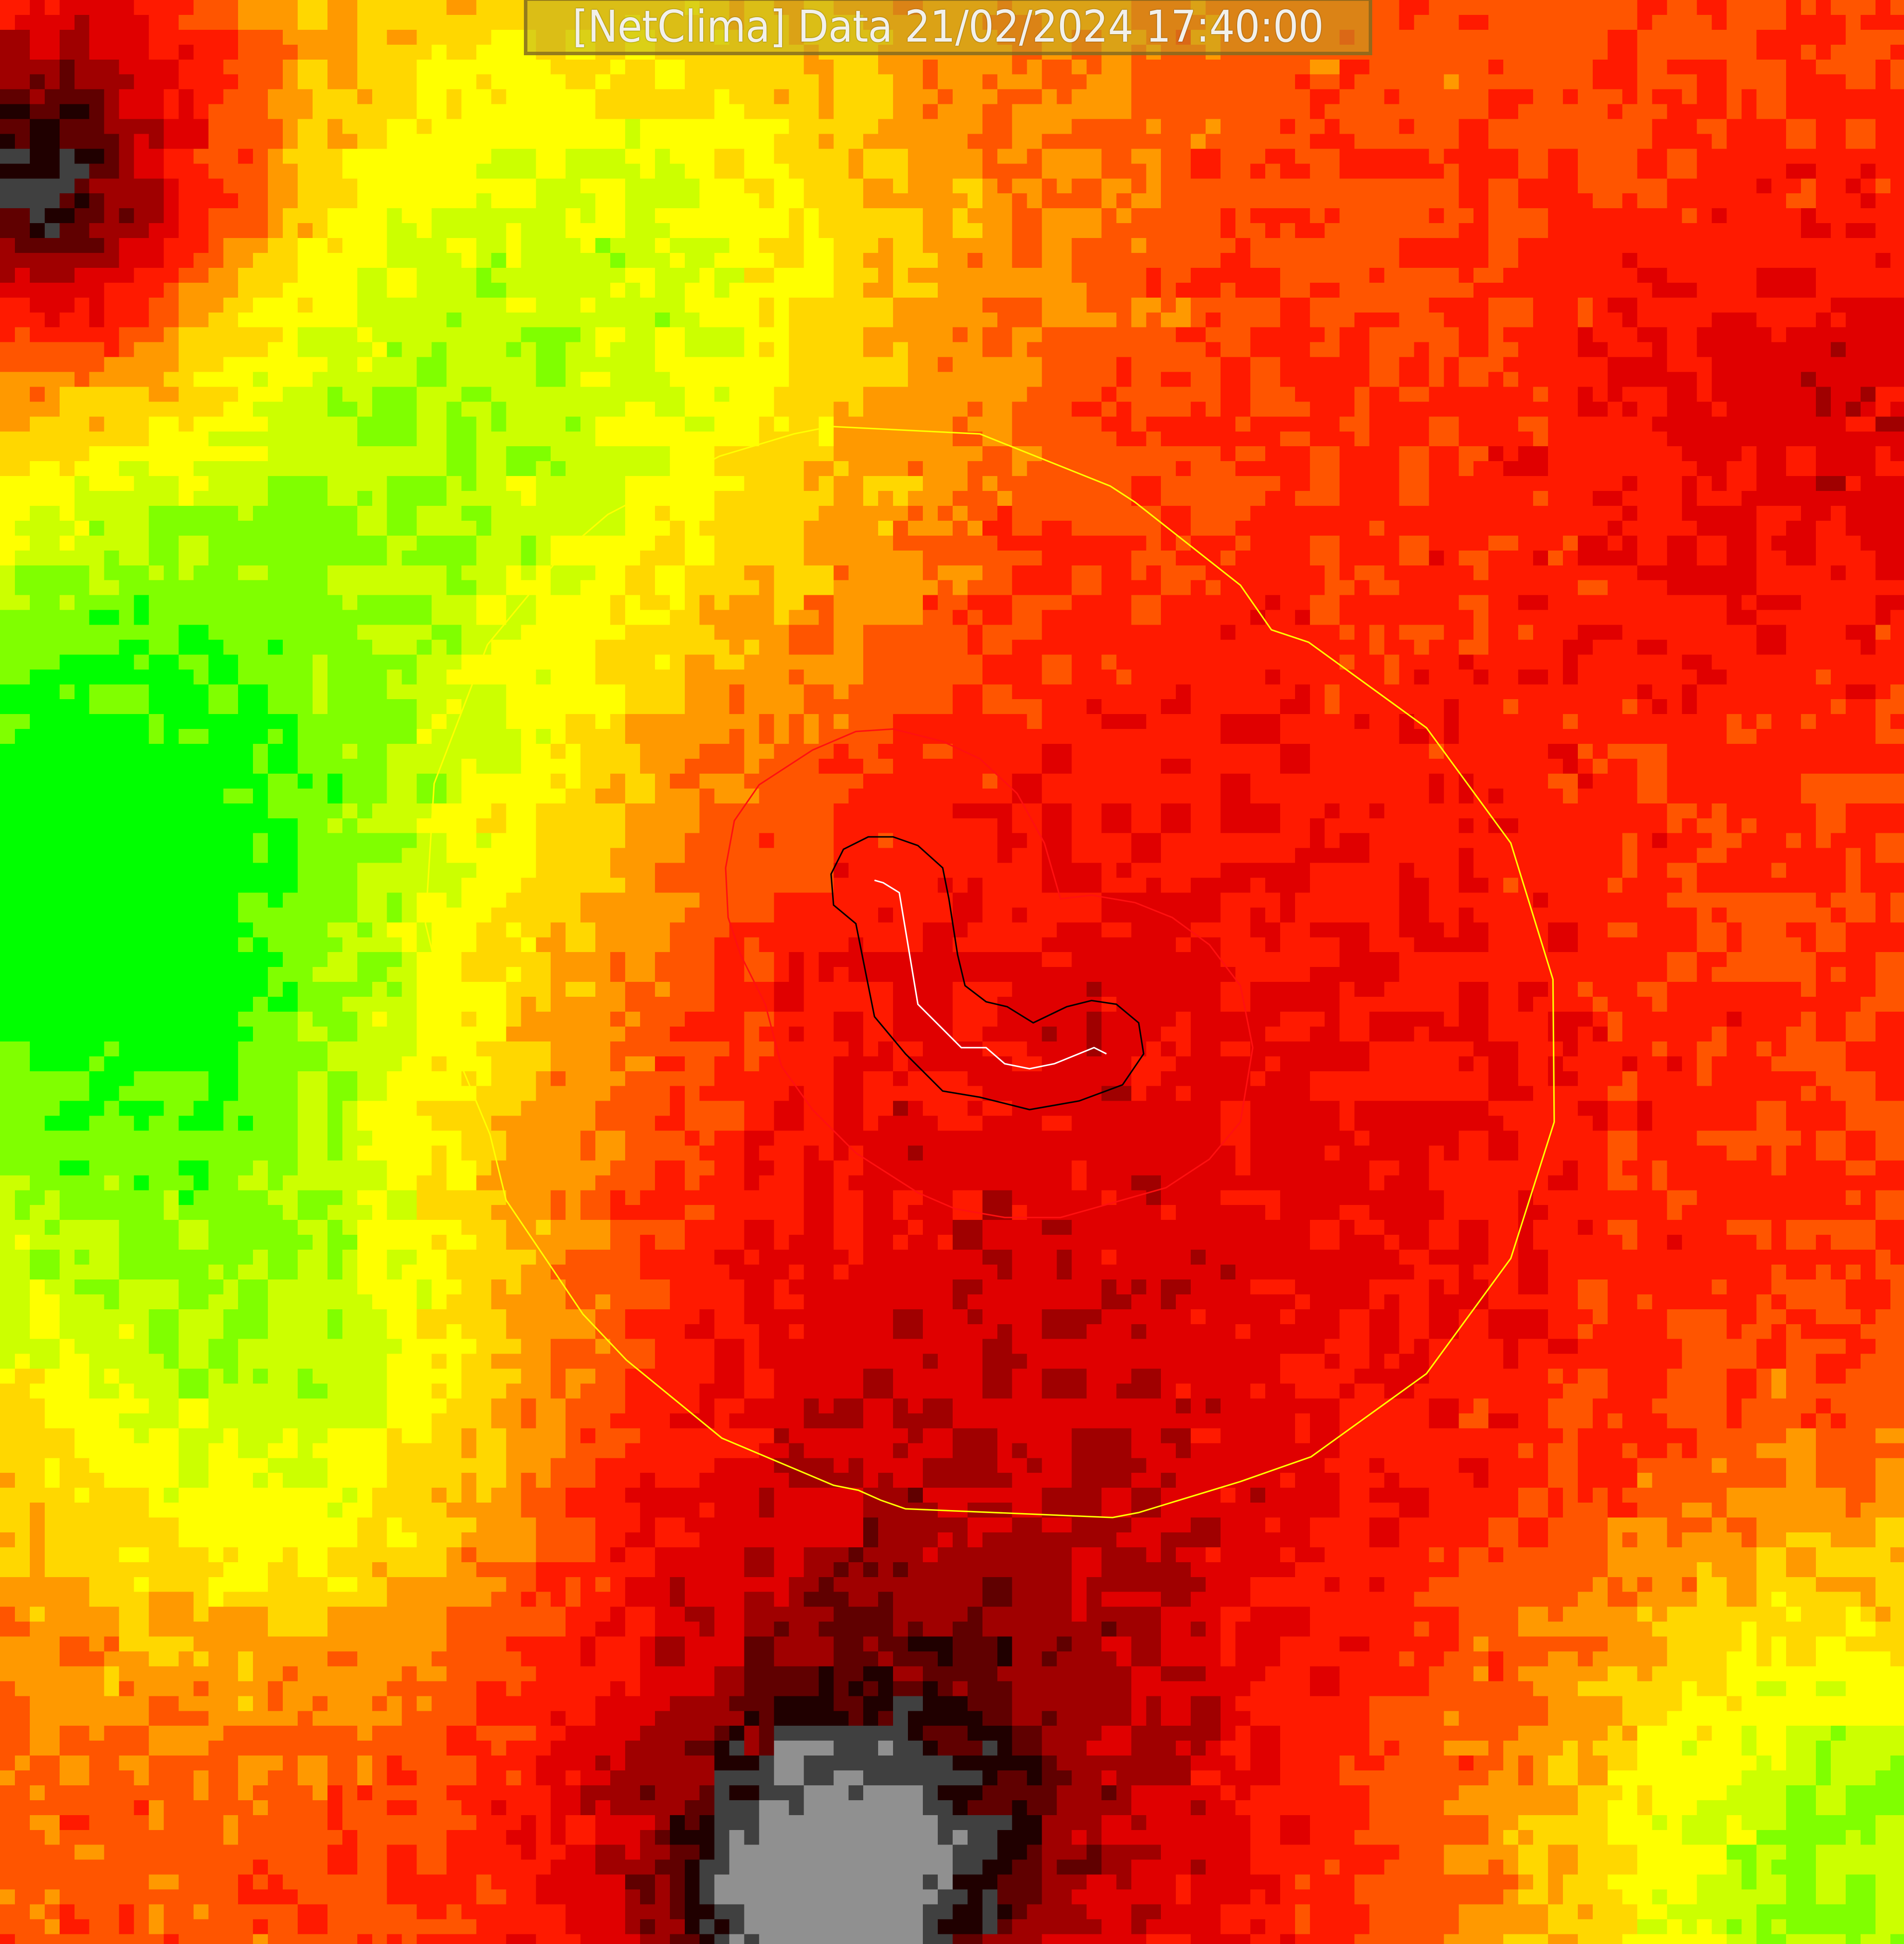 The height and width of the screenshot is (1944, 1904). I want to click on inner-contour-black, so click(987, 973).